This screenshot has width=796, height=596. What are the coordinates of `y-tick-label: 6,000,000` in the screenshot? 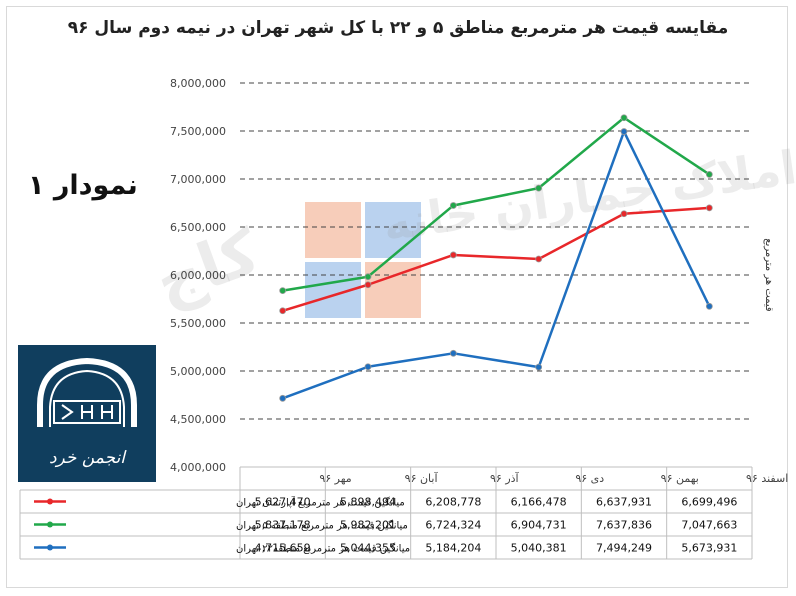 It's located at (198, 275).